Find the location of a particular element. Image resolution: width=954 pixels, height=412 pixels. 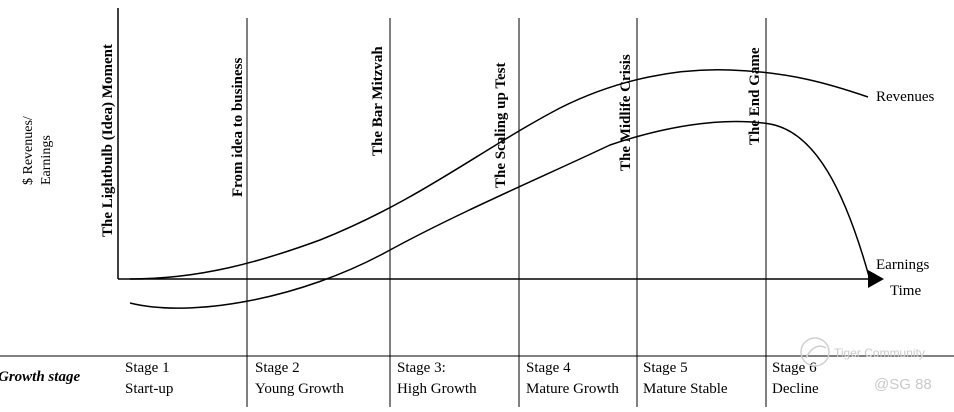

stage-4-name: Mature Growth is located at coordinates (572, 389).